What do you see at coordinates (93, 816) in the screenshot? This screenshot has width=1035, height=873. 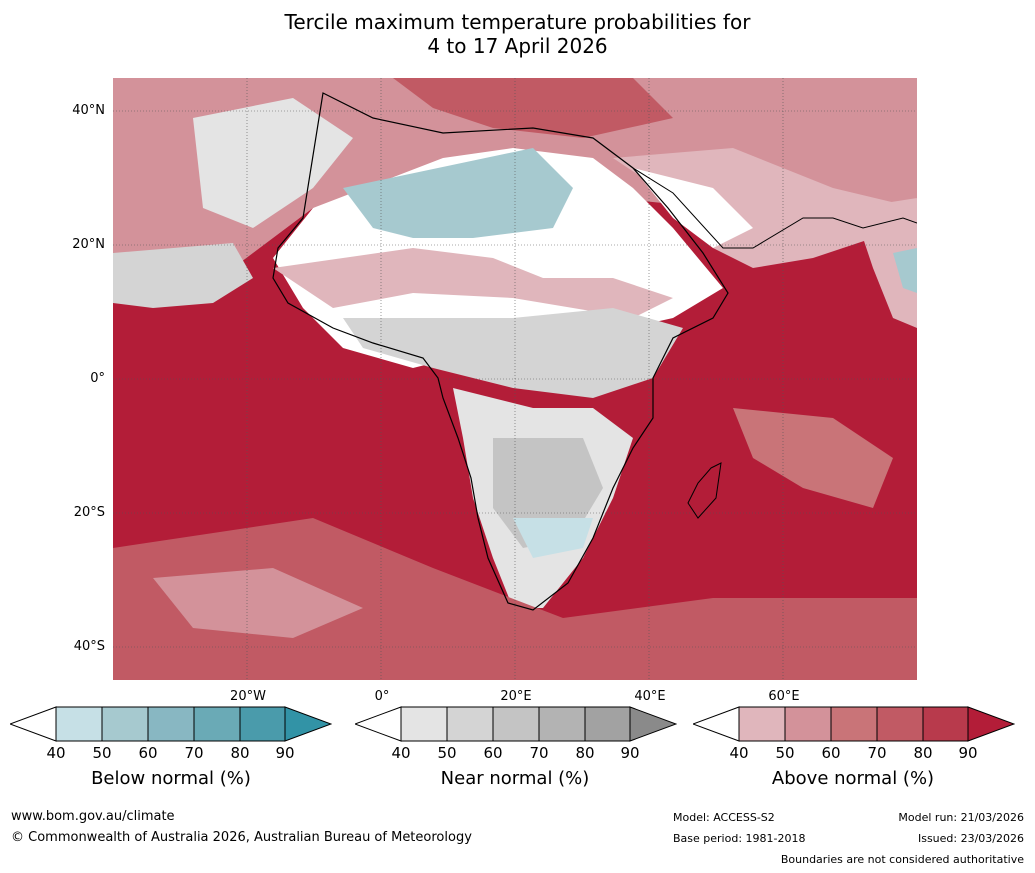 I see `bom-url: www.bom.gov.au/climate` at bounding box center [93, 816].